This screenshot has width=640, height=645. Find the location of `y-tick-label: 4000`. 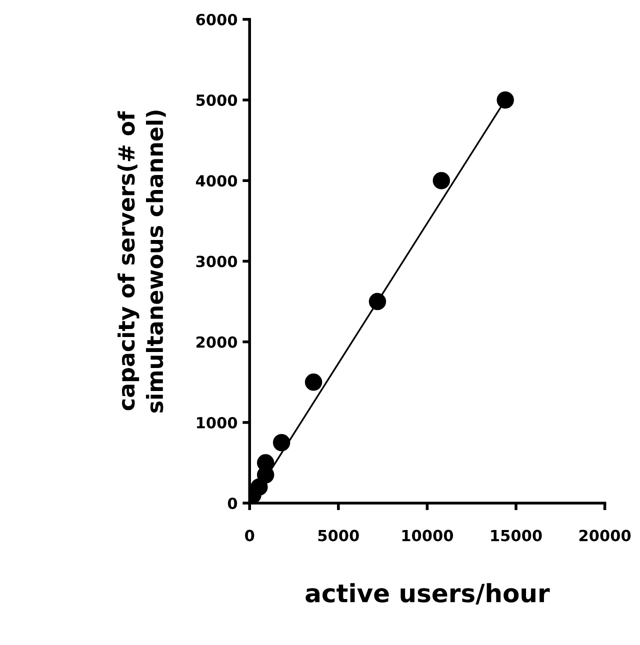

y-tick-label: 4000 is located at coordinates (217, 181).